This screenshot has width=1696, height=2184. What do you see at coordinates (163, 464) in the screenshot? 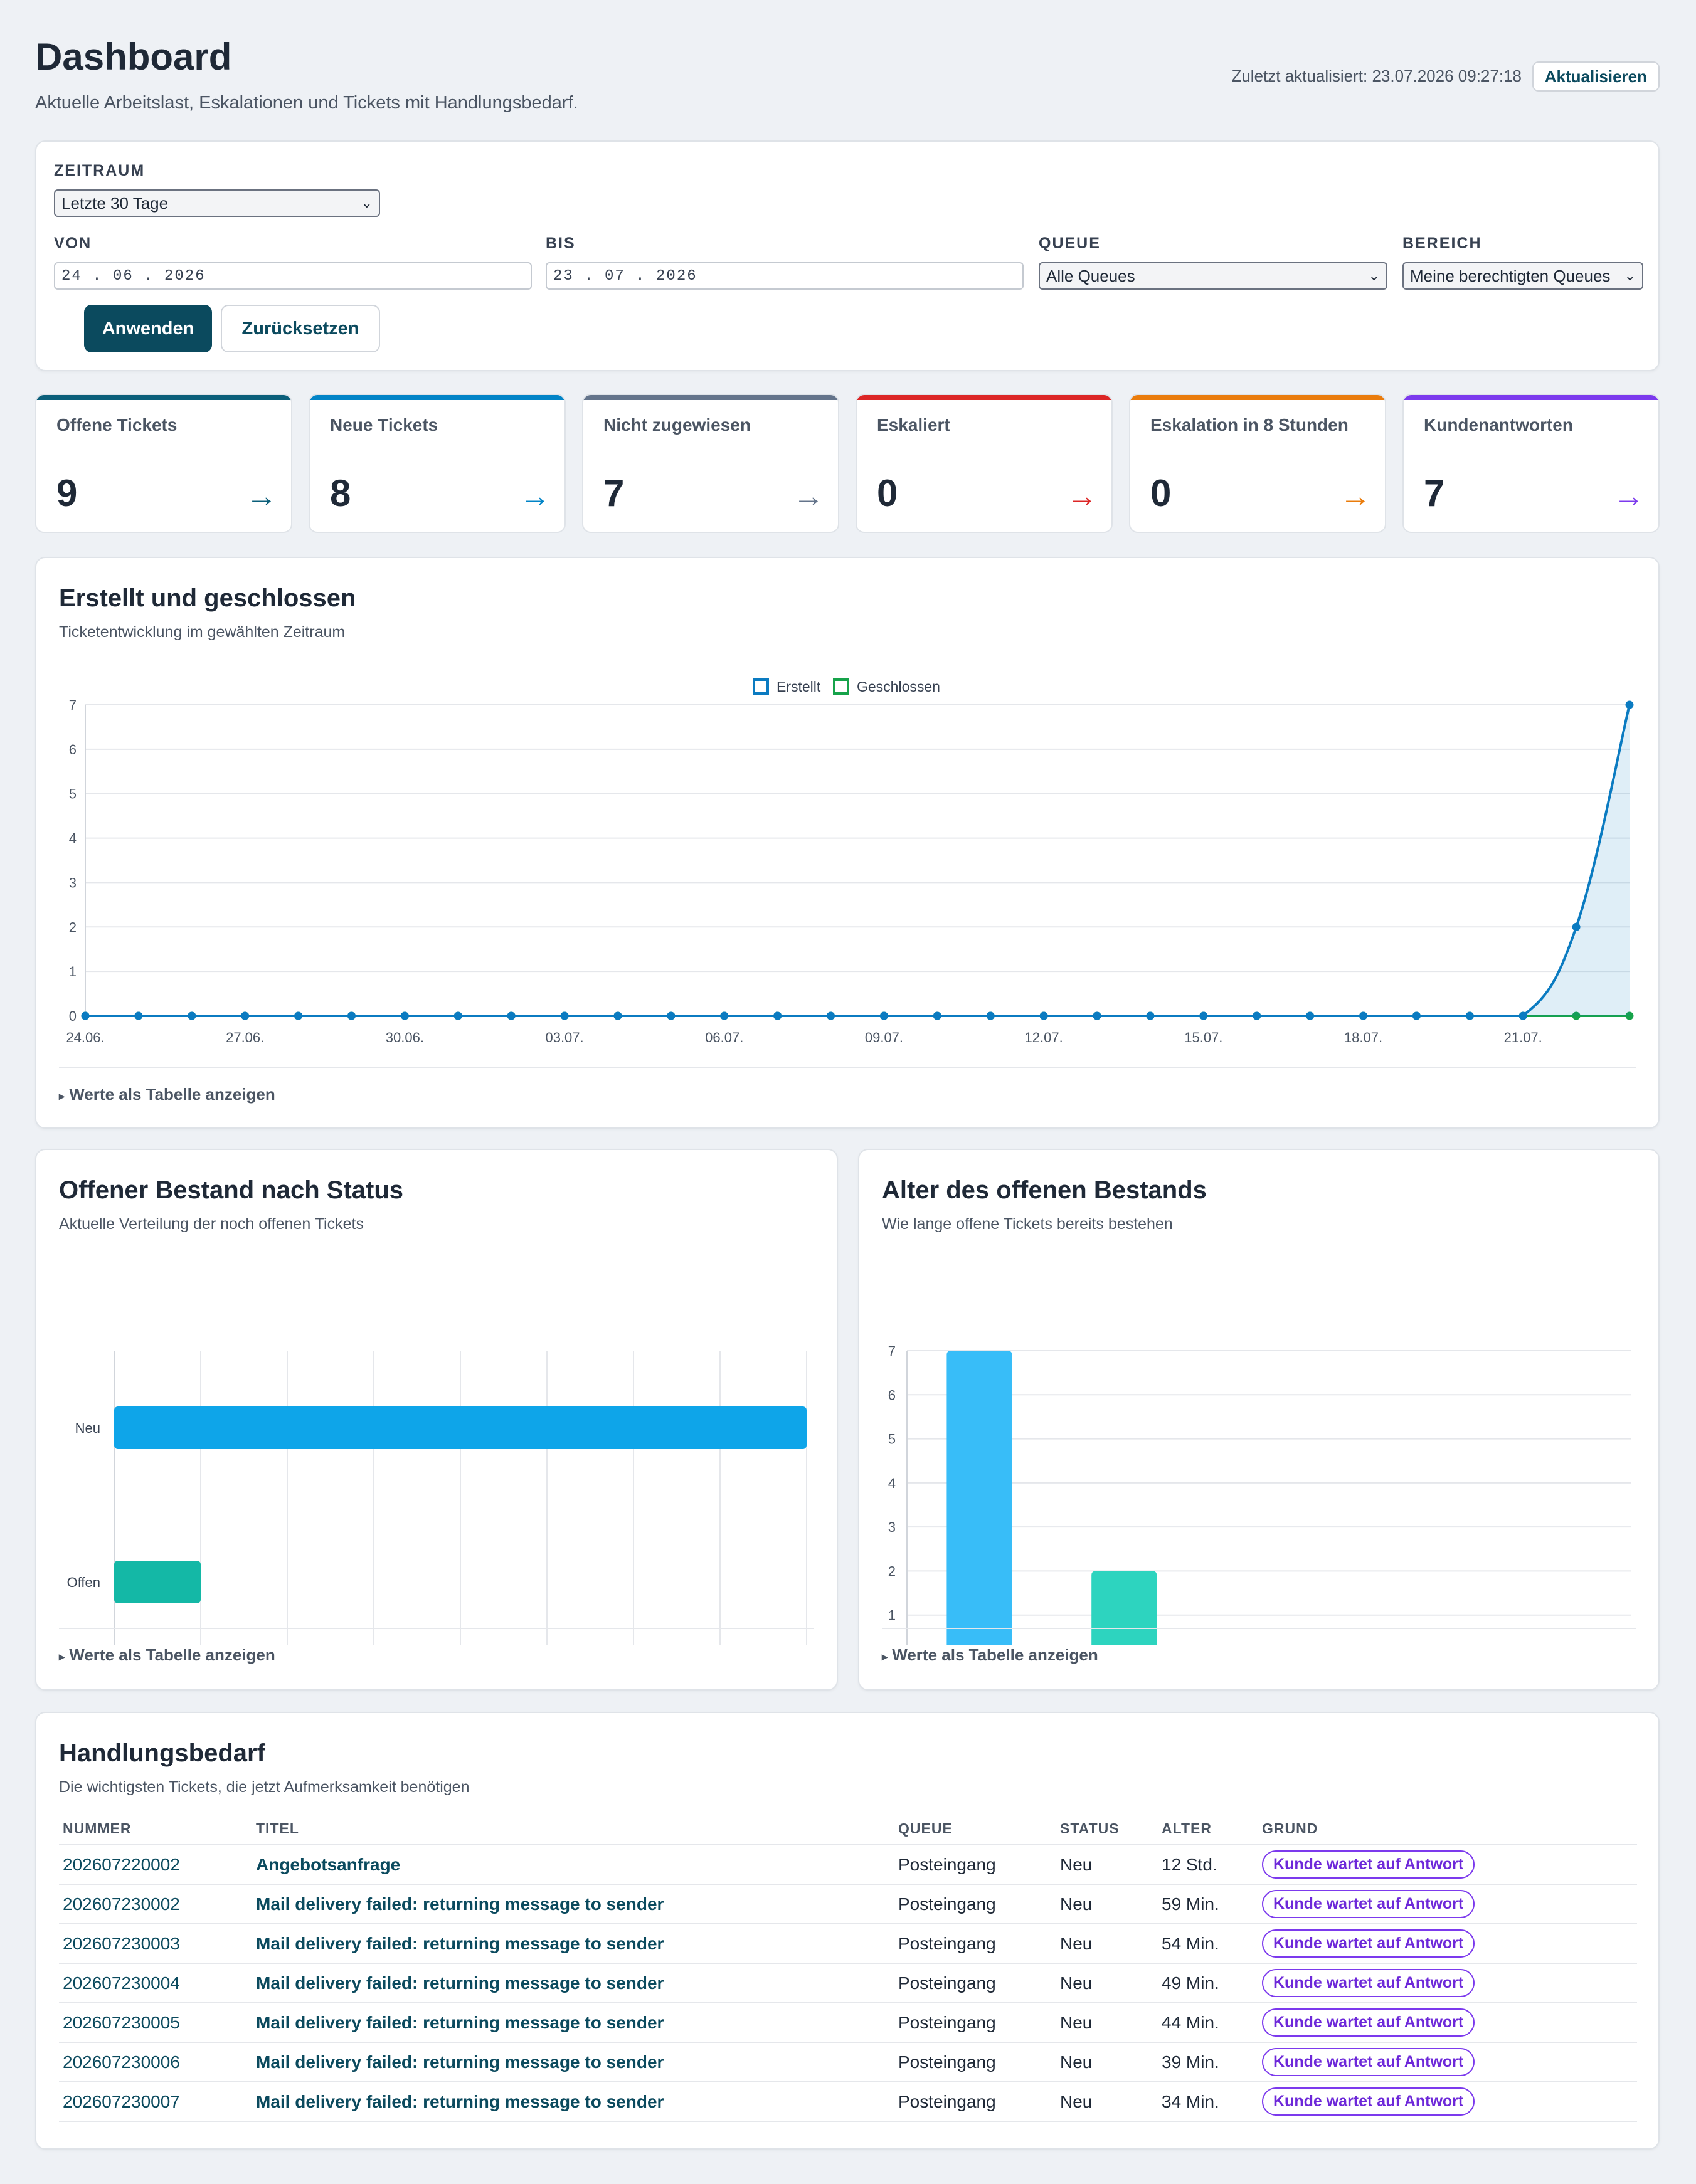
I see `kpi-open-tickets: Offene Tickets 9 →` at bounding box center [163, 464].